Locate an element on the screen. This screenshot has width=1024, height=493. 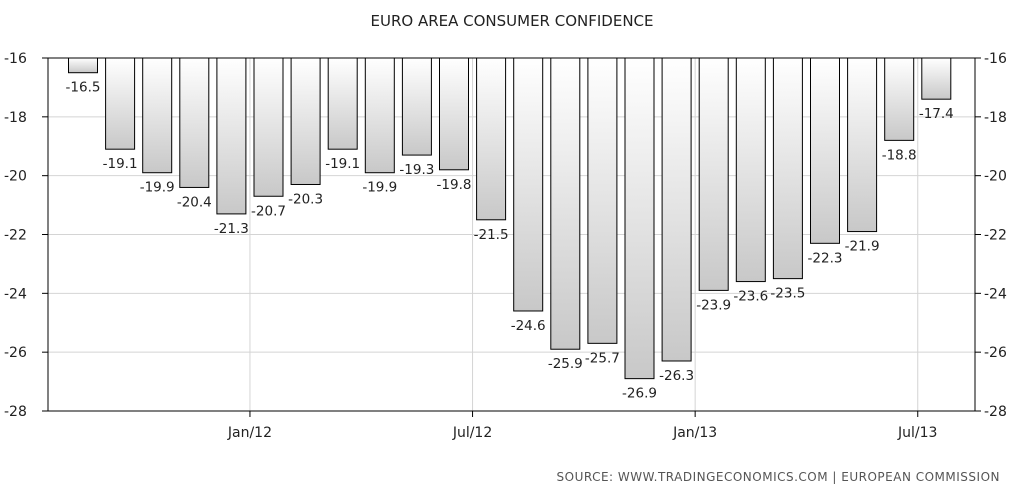
data-label: -19.3 is located at coordinates (416, 170).